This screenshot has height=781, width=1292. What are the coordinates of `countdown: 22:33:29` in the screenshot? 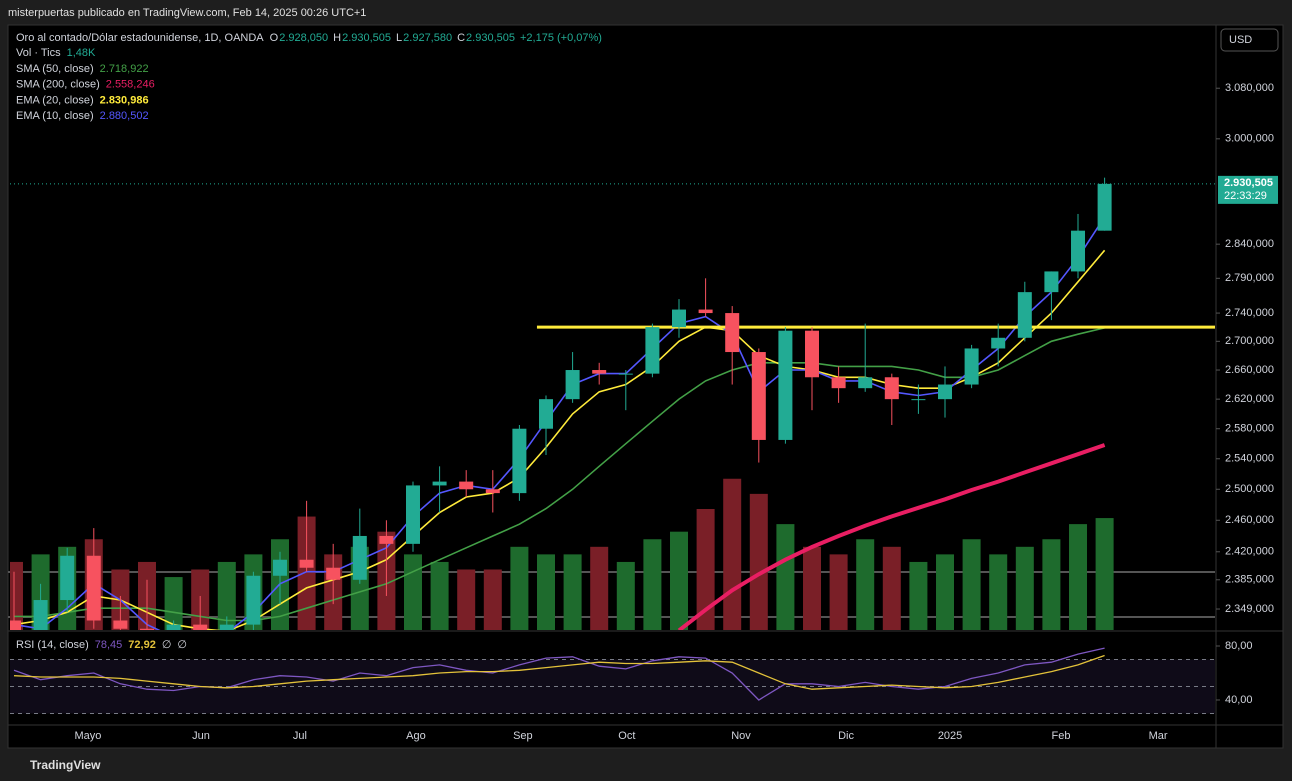 It's located at (1245, 196).